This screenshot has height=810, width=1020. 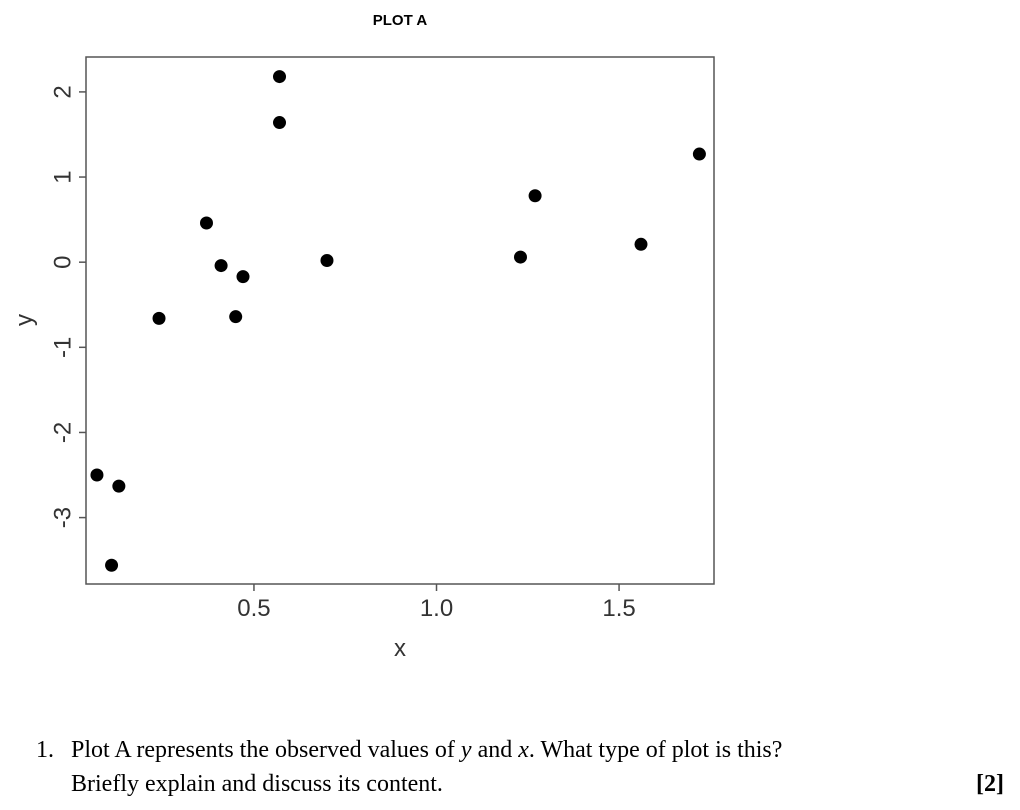 I want to click on y-axis-label: y, so click(x=24, y=320).